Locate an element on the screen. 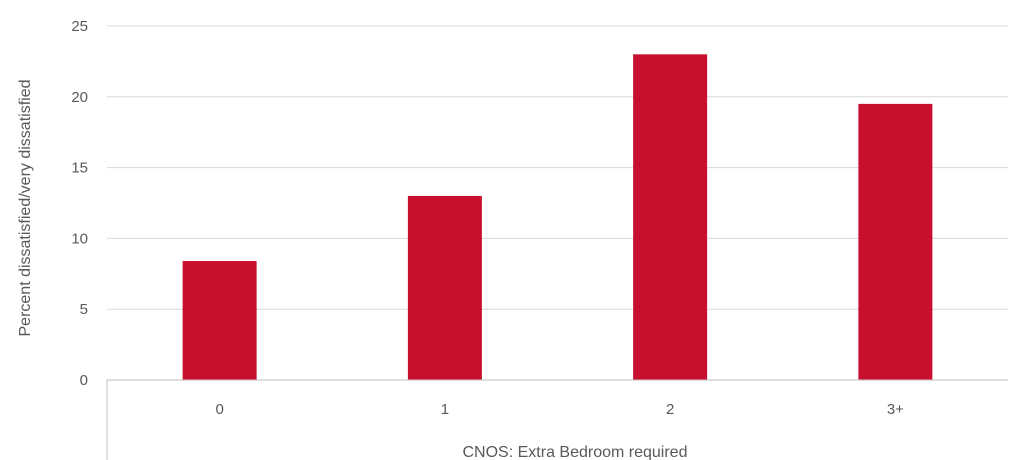  y-tick-label: 0 is located at coordinates (84, 380).